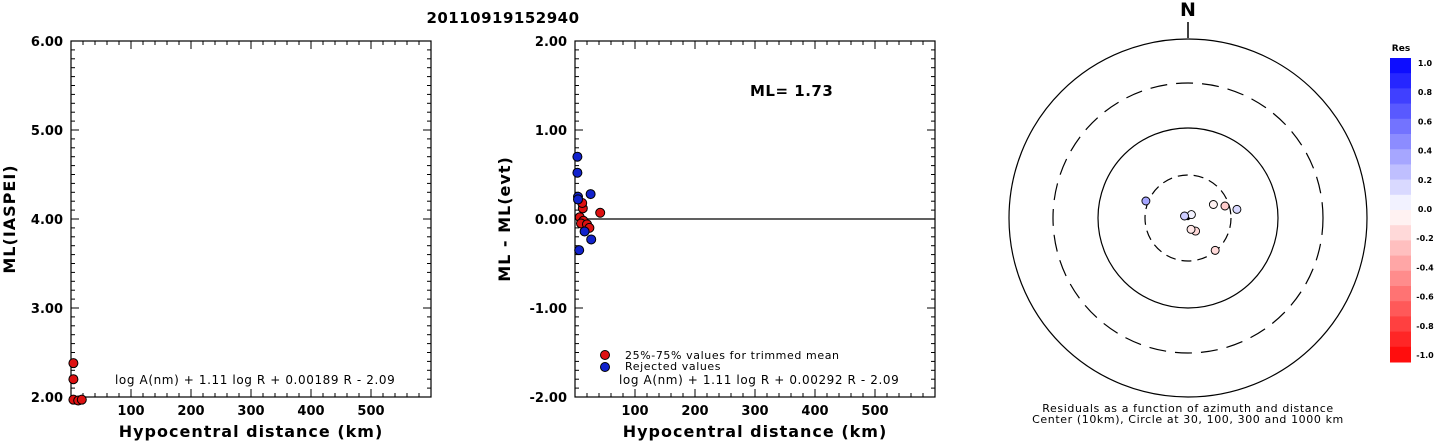  What do you see at coordinates (251, 431) in the screenshot?
I see `plot1-xlabel: Hypocentral distance (km)` at bounding box center [251, 431].